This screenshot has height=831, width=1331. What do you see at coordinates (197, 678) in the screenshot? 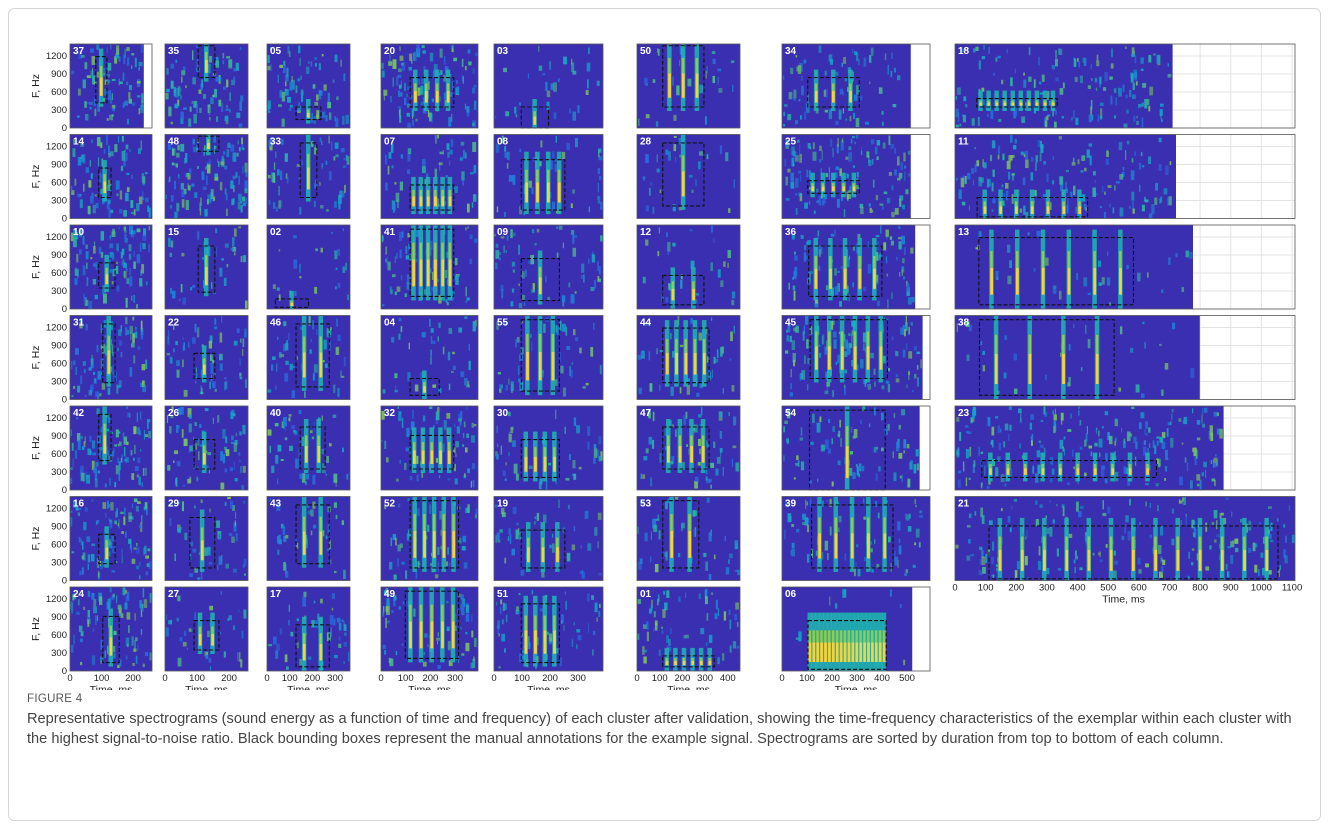
I see `x-tick-label: 100` at bounding box center [197, 678].